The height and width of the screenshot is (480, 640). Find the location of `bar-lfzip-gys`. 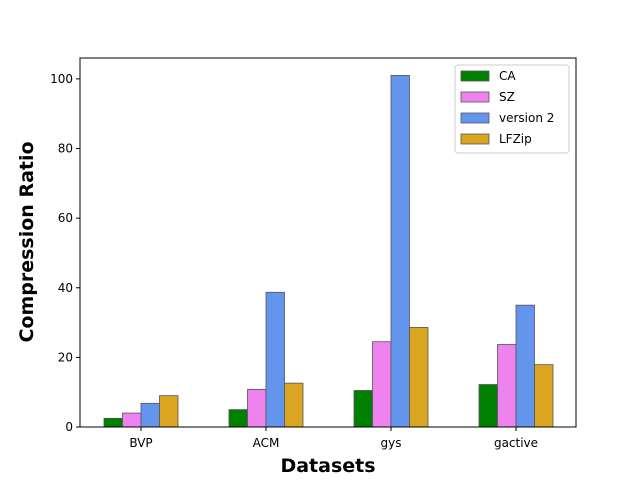

bar-lfzip-gys is located at coordinates (419, 377).